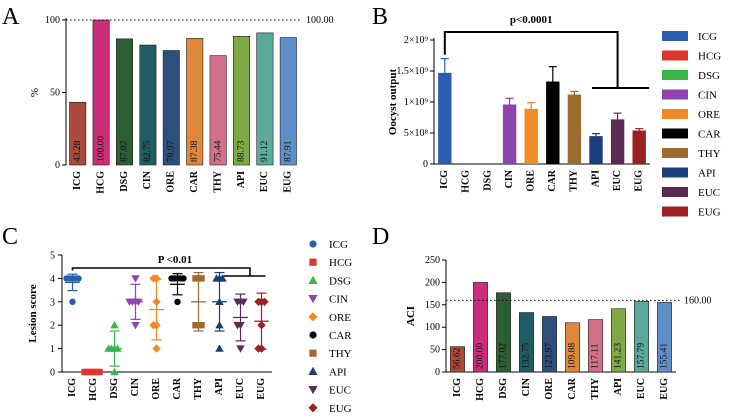 The image size is (750, 417). Describe the element at coordinates (457, 387) in the screenshot. I see `panel-d-category-label: ICG` at that location.